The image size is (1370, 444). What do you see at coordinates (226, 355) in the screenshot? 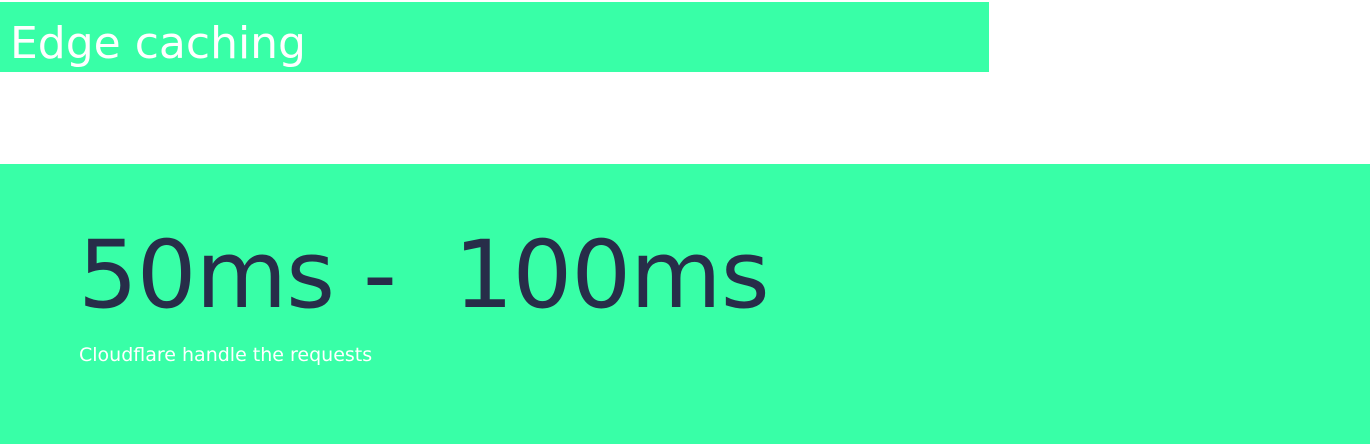
I see `latency-caption: Cloudflare handle the requests` at bounding box center [226, 355].